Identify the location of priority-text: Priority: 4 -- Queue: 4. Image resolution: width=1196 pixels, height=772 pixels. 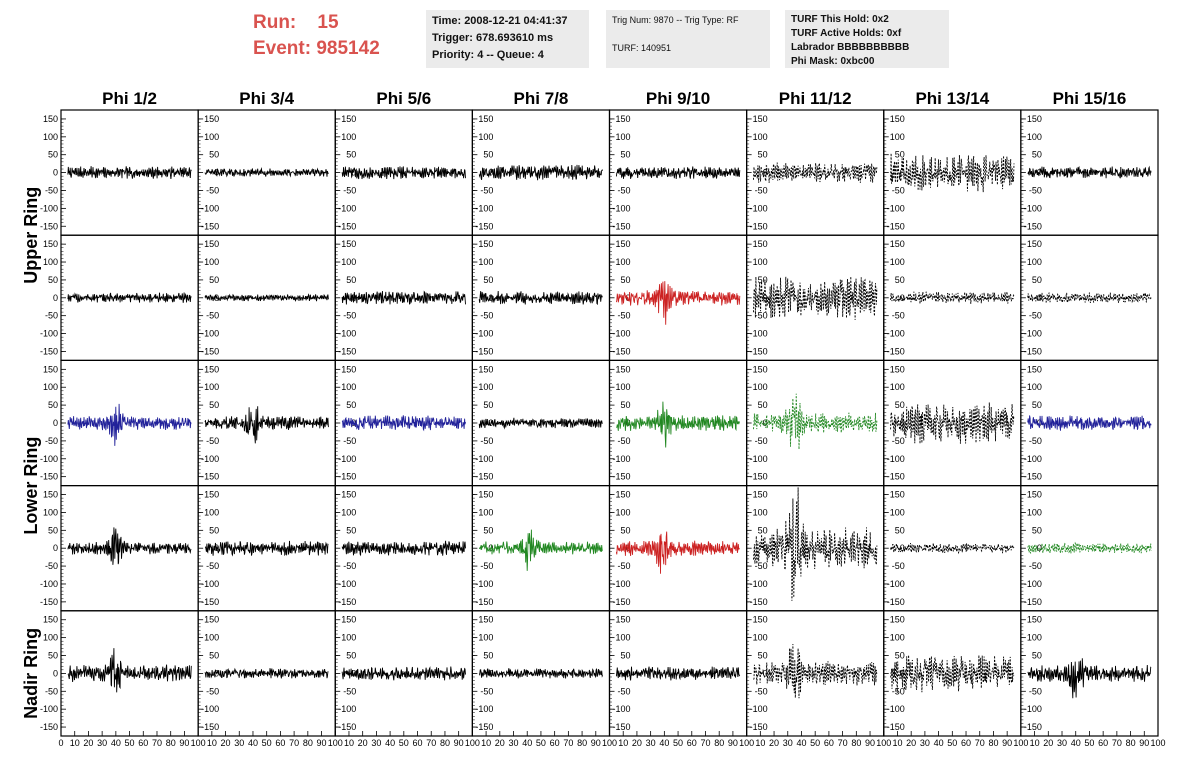
(488, 55).